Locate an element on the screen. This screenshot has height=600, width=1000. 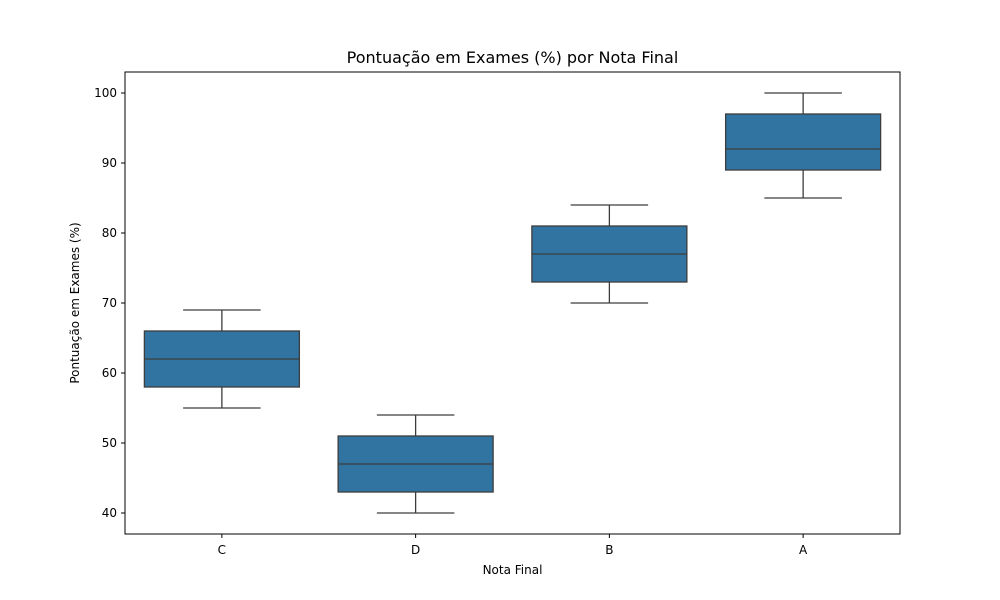
y-tick-label: 70 is located at coordinates (109, 303).